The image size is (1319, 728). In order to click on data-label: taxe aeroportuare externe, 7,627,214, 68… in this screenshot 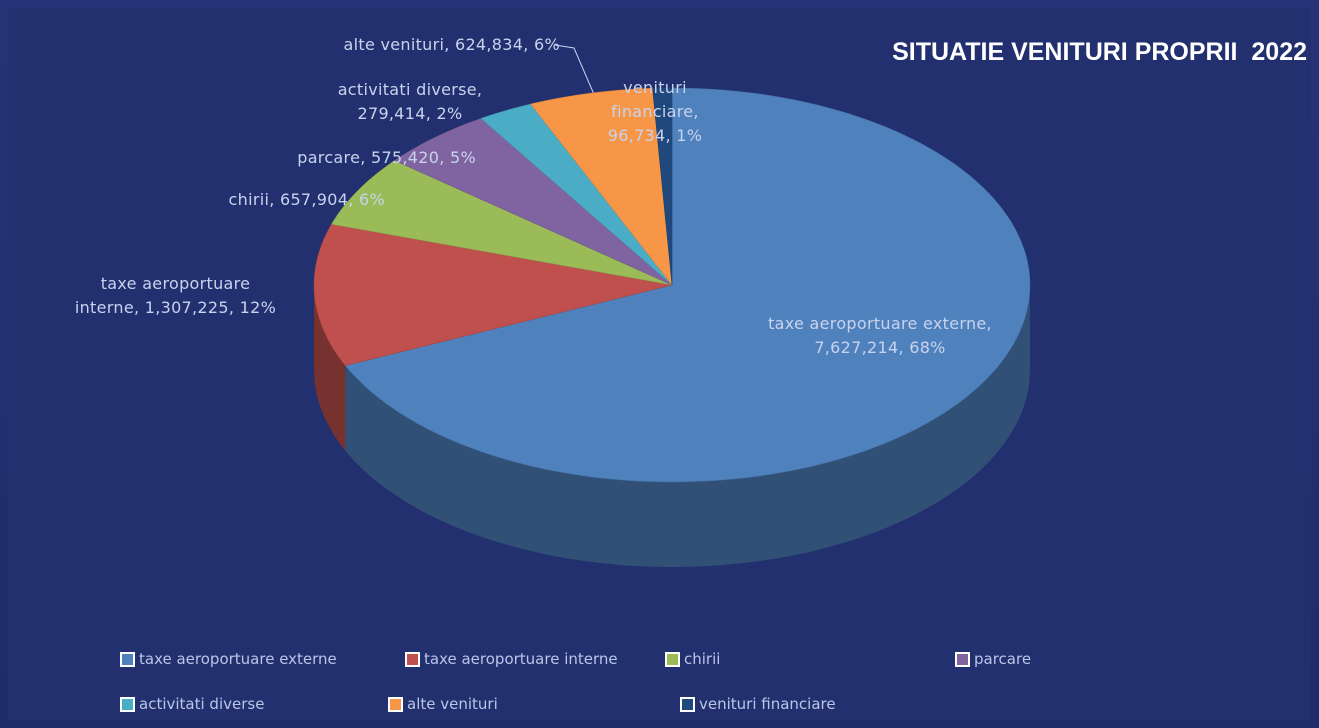, I will do `click(880, 335)`.